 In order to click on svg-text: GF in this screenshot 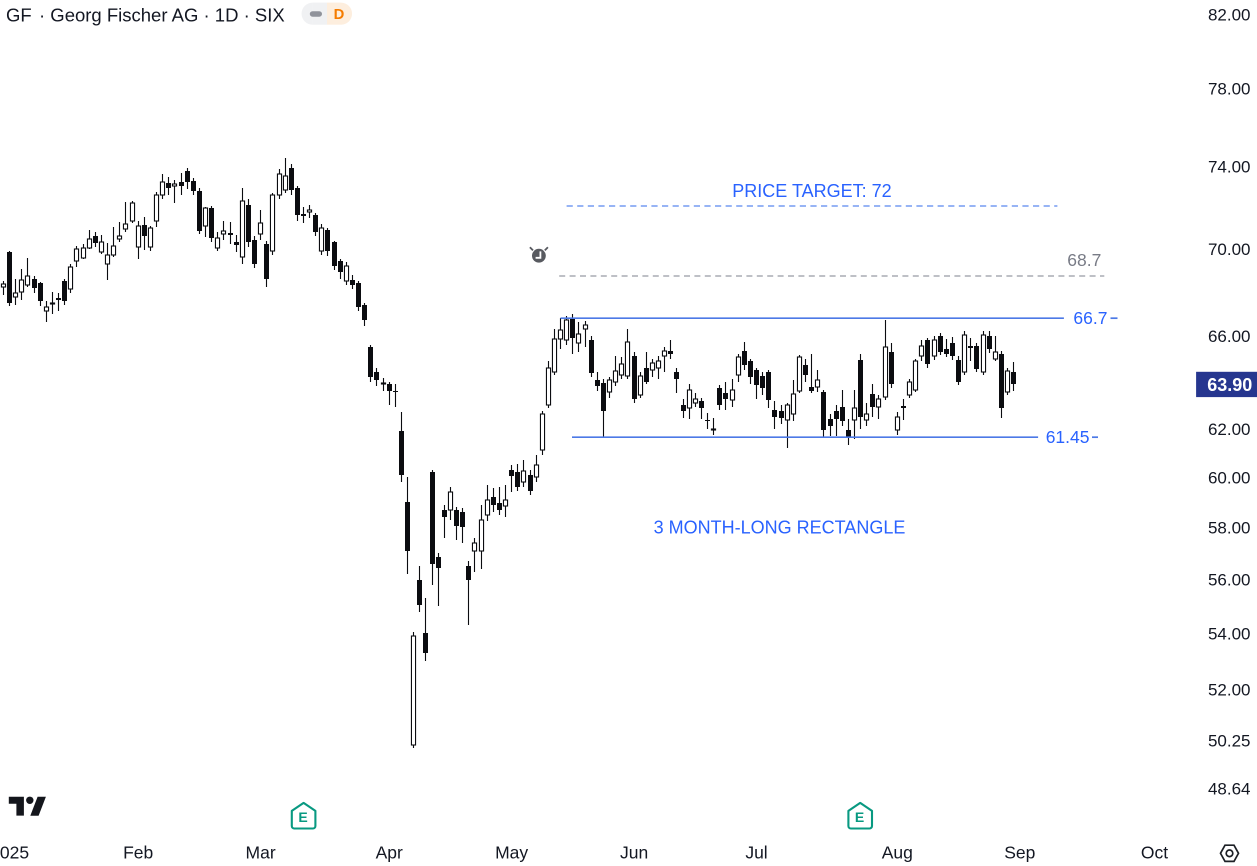, I will do `click(19, 15)`.